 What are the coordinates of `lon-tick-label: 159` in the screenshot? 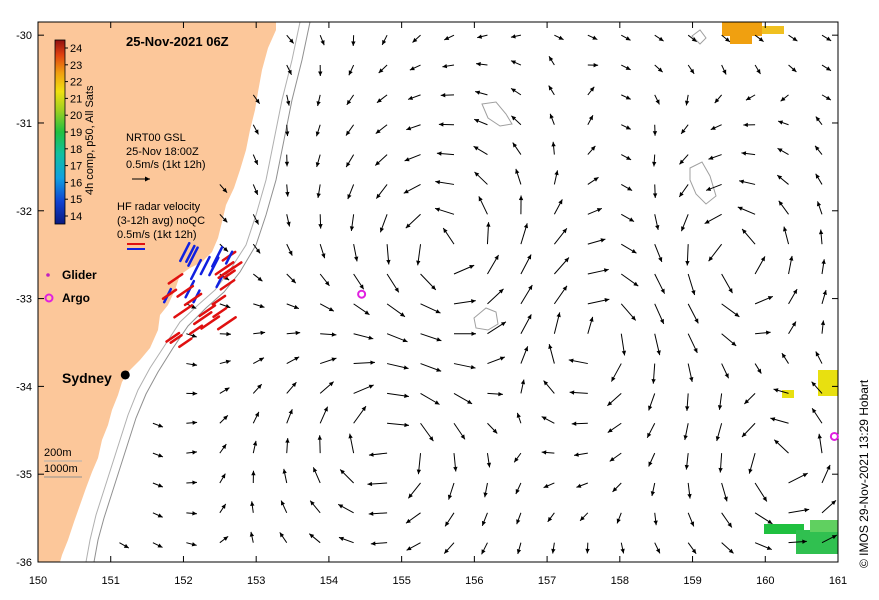 It's located at (692, 581).